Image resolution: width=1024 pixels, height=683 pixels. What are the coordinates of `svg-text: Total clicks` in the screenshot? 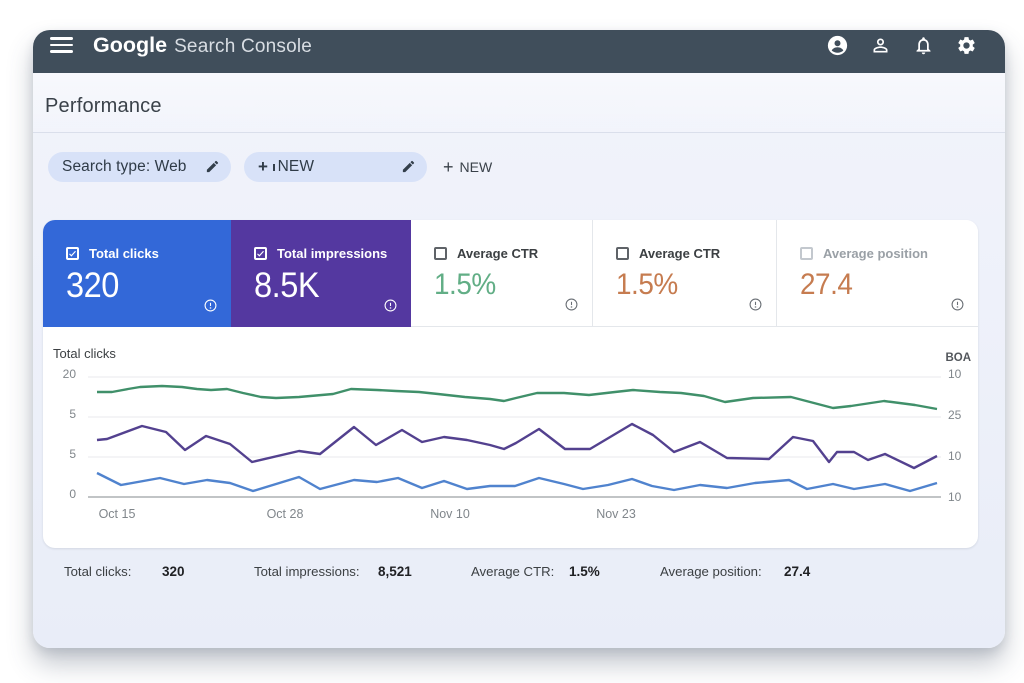 It's located at (84, 353).